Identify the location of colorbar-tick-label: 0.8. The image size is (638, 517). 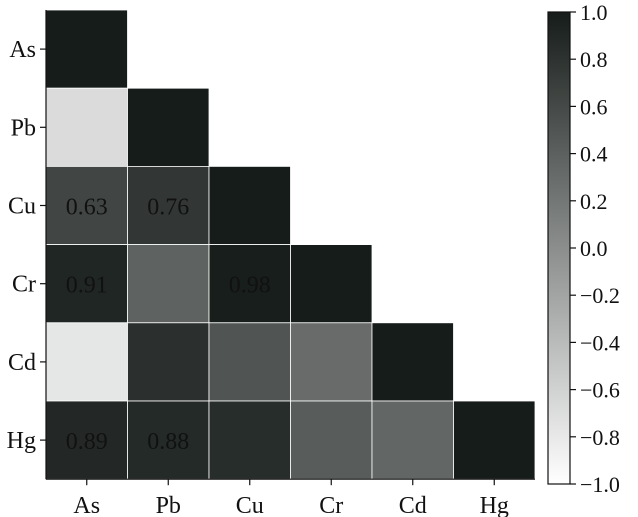
(594, 59).